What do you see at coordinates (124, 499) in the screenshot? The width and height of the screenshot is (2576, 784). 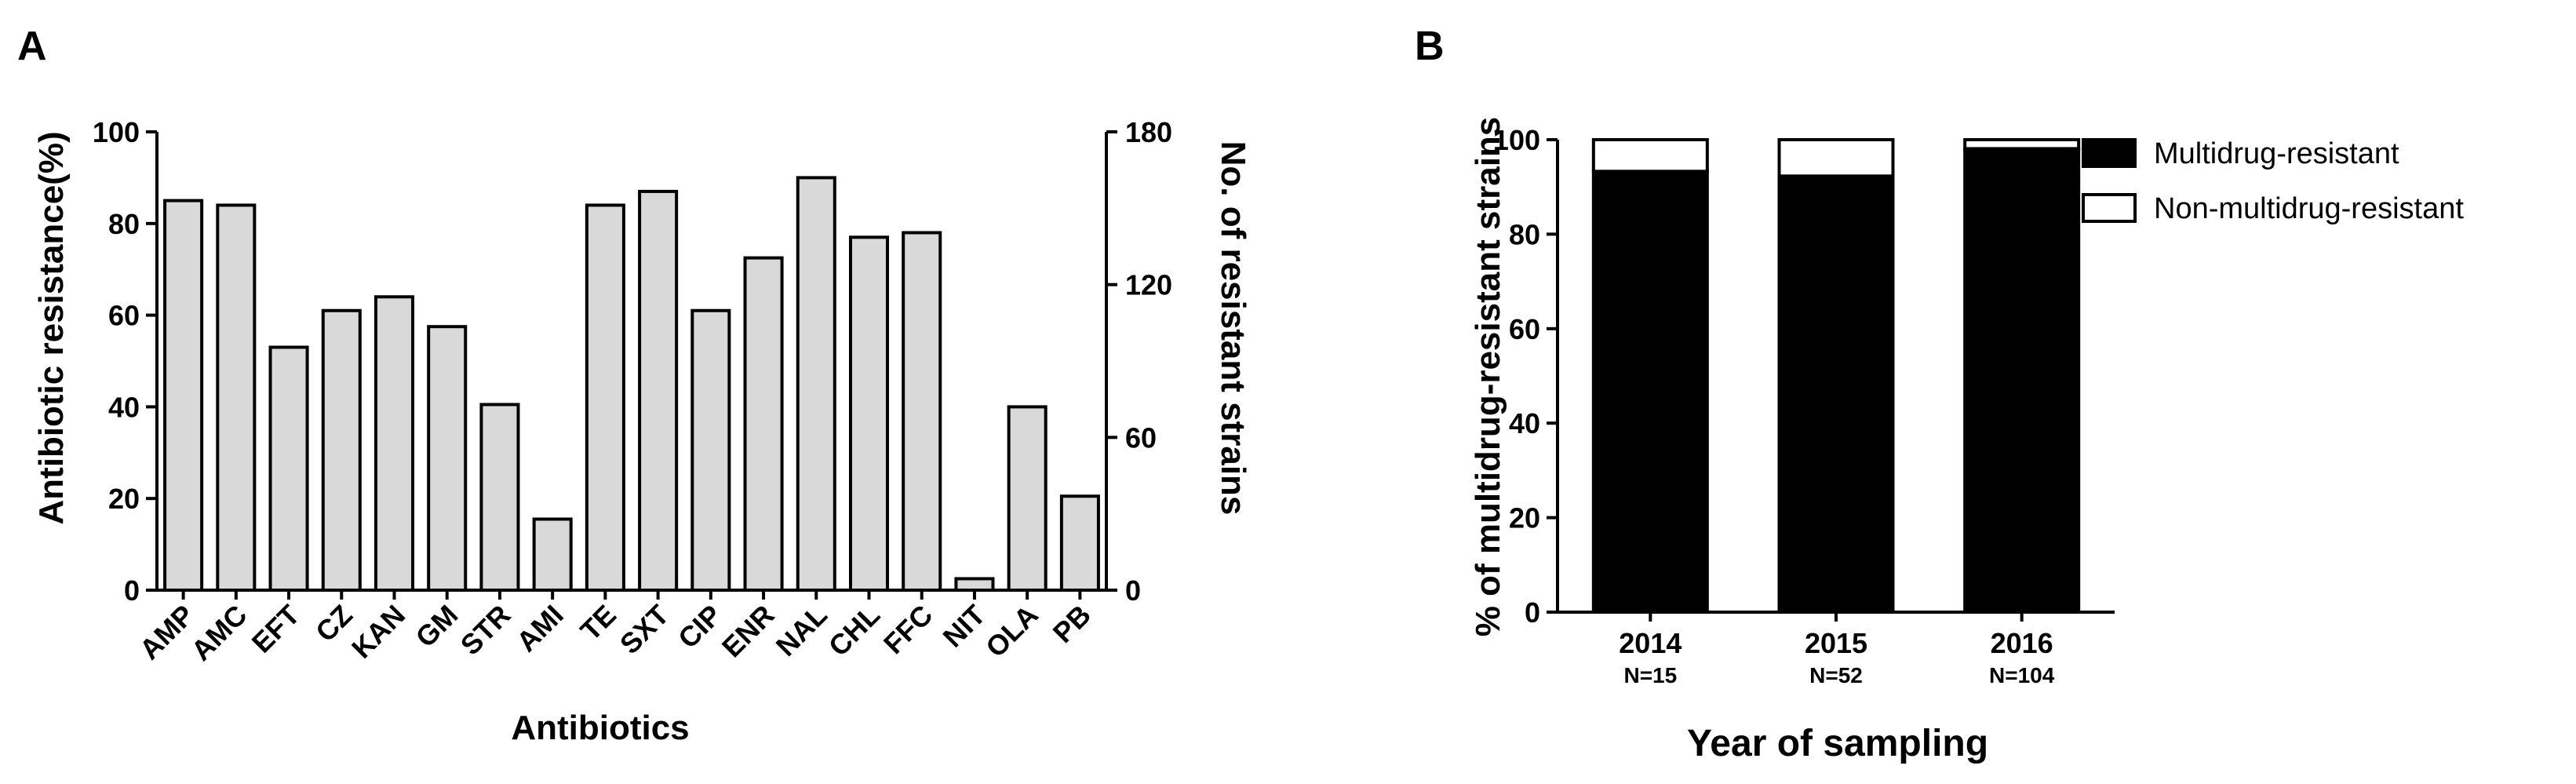 I see `left-y-tick-label: 20` at bounding box center [124, 499].